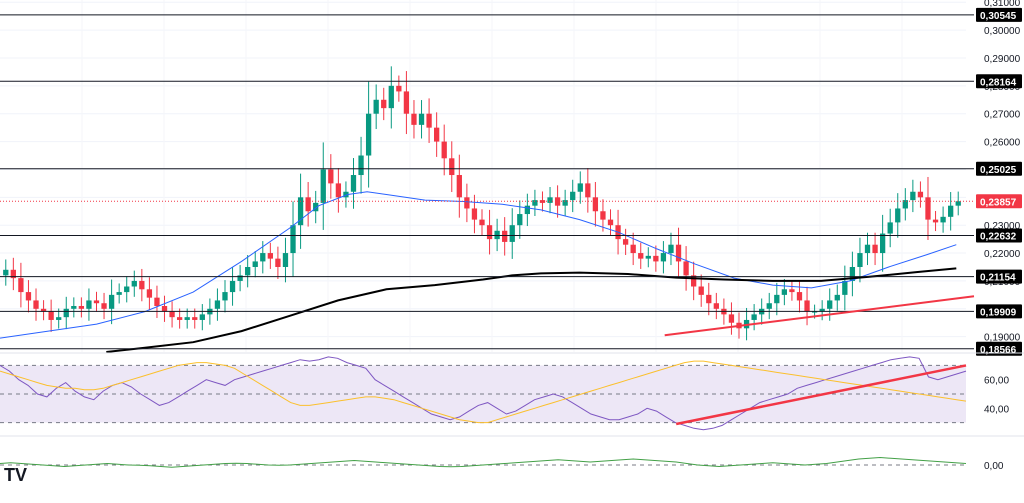 This screenshot has width=1024, height=503. I want to click on rsi-ma-line, so click(483, 392).